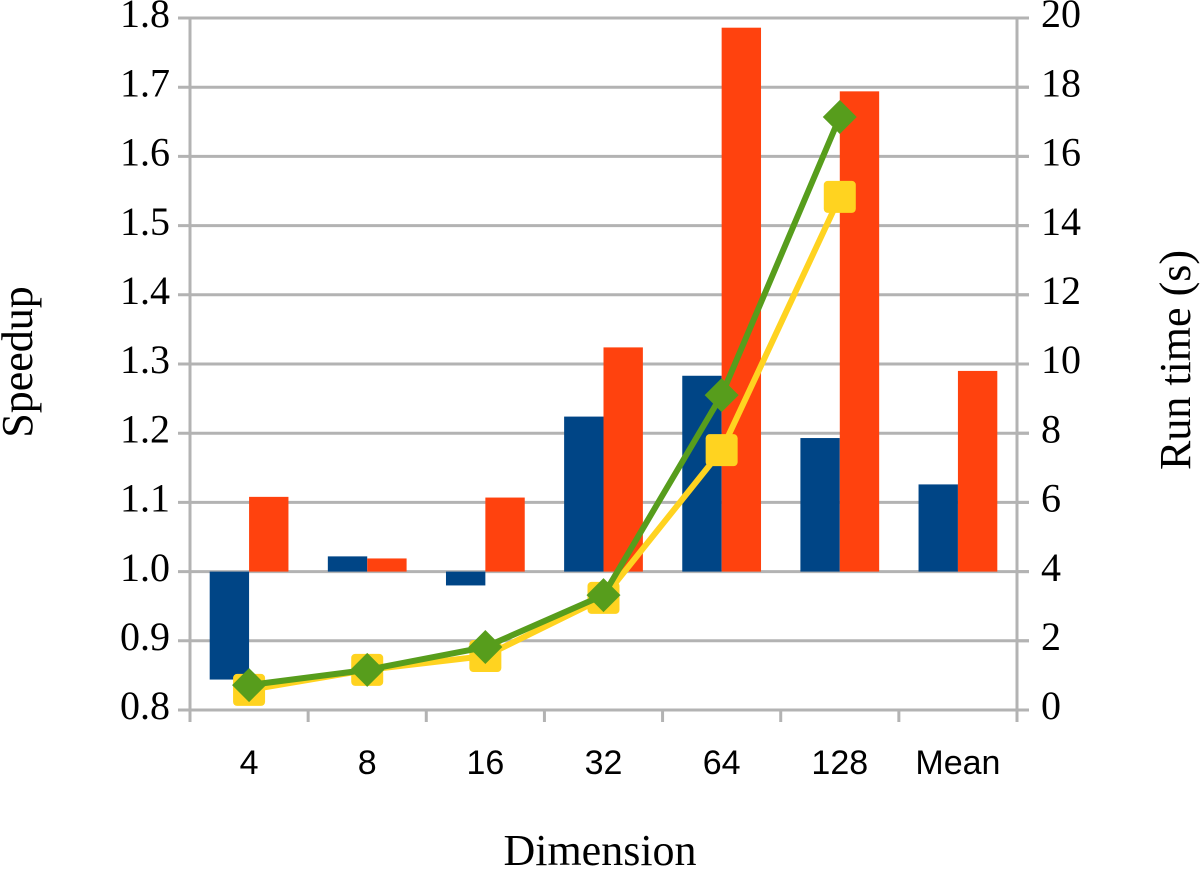 This screenshot has height=875, width=1204. Describe the element at coordinates (1061, 290) in the screenshot. I see `y2-tick-label: 12` at that location.